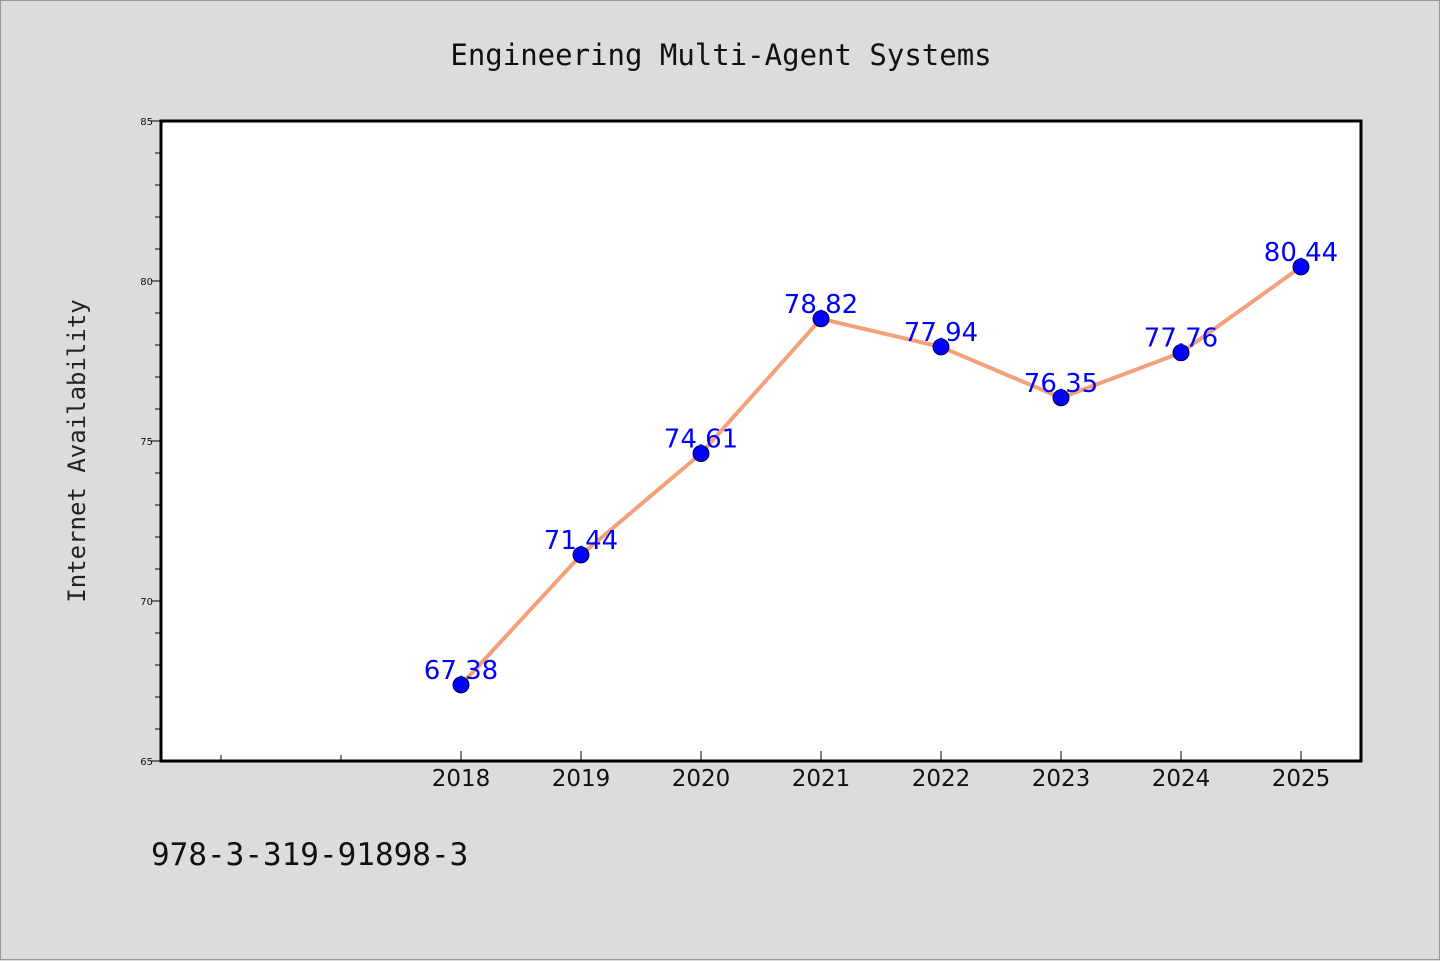  I want to click on x-tick-label: 2021, so click(821, 779).